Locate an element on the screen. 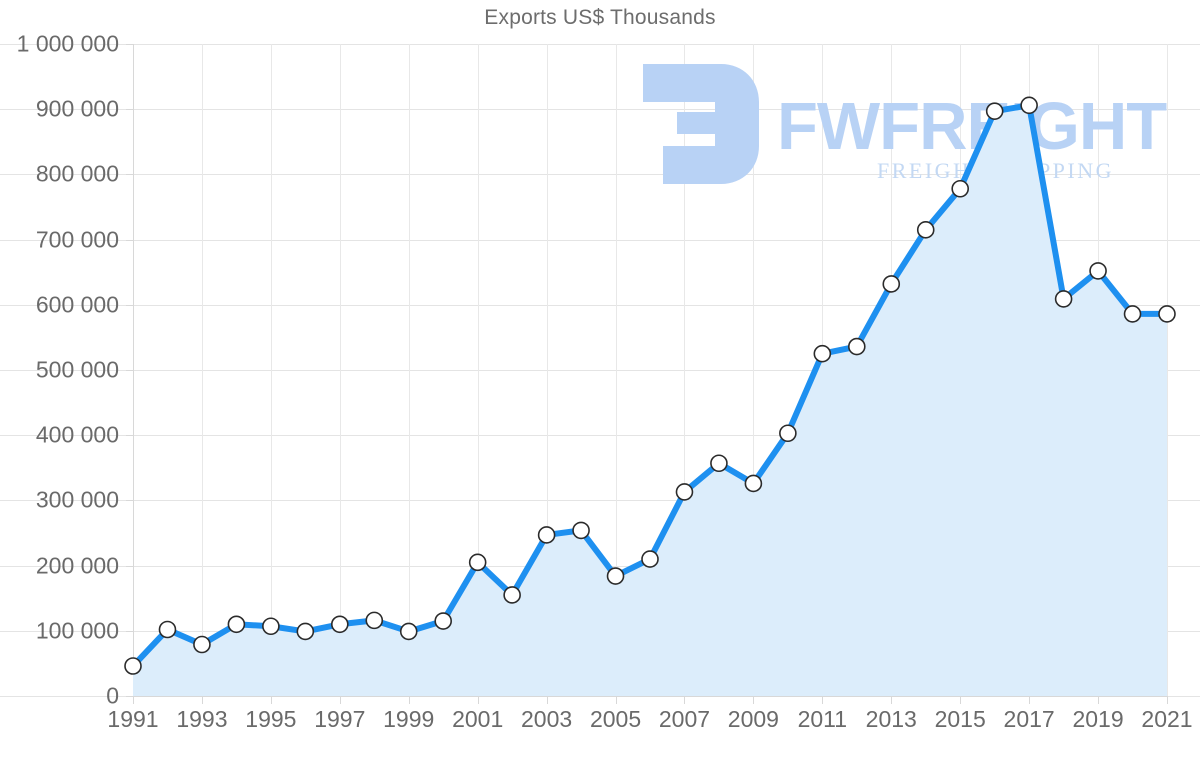 This screenshot has height=763, width=1200. y-axis-tick-label: 0 is located at coordinates (112, 695).